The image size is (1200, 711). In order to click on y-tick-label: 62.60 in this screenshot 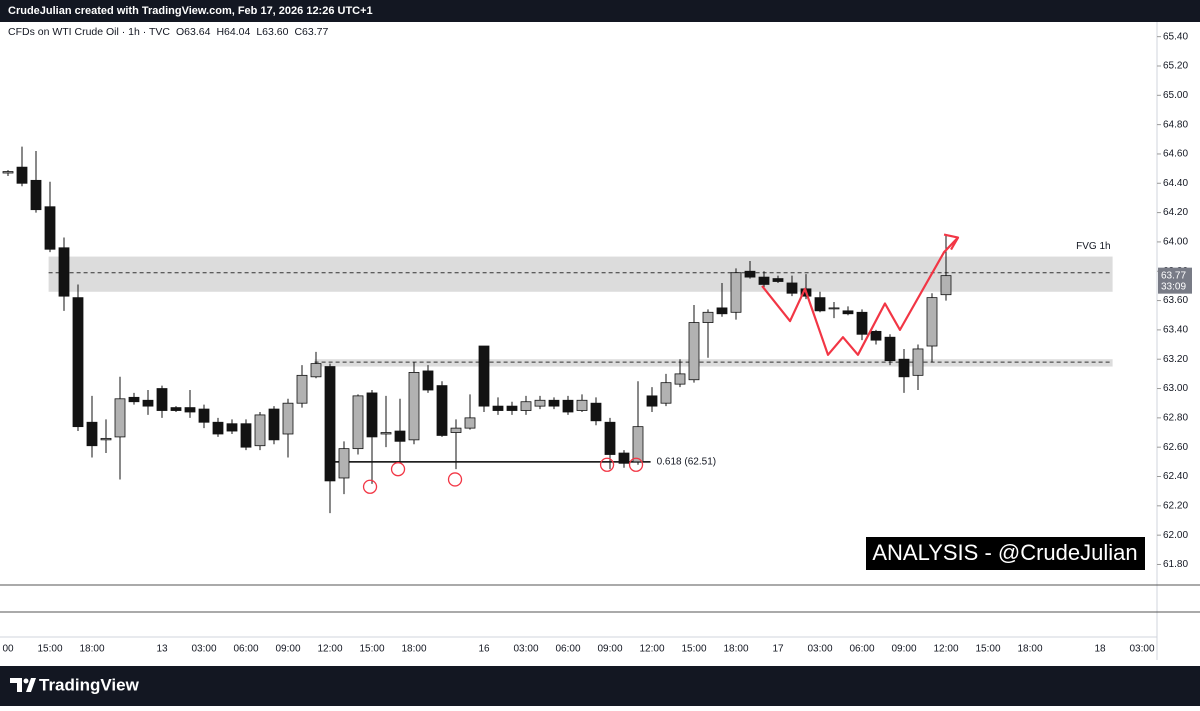, I will do `click(1175, 447)`.